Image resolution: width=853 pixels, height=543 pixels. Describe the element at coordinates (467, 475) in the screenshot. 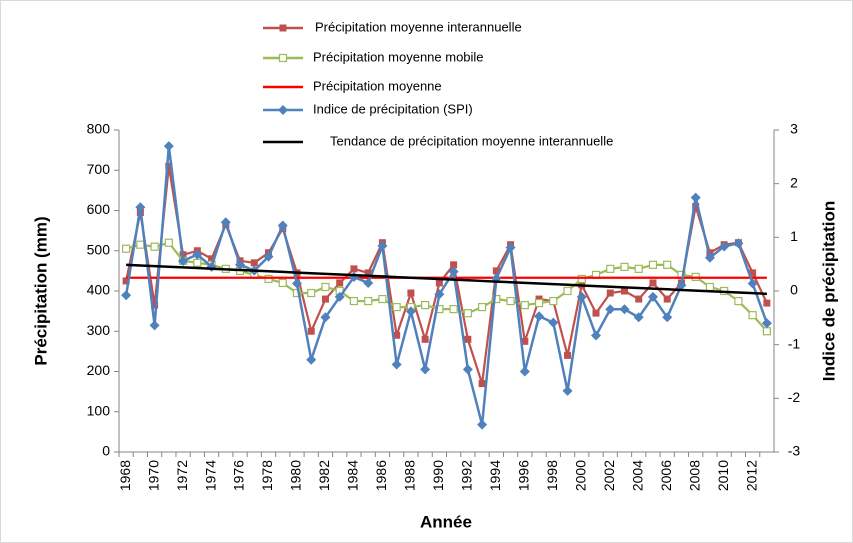

I see `x-tick-label: 1992` at that location.